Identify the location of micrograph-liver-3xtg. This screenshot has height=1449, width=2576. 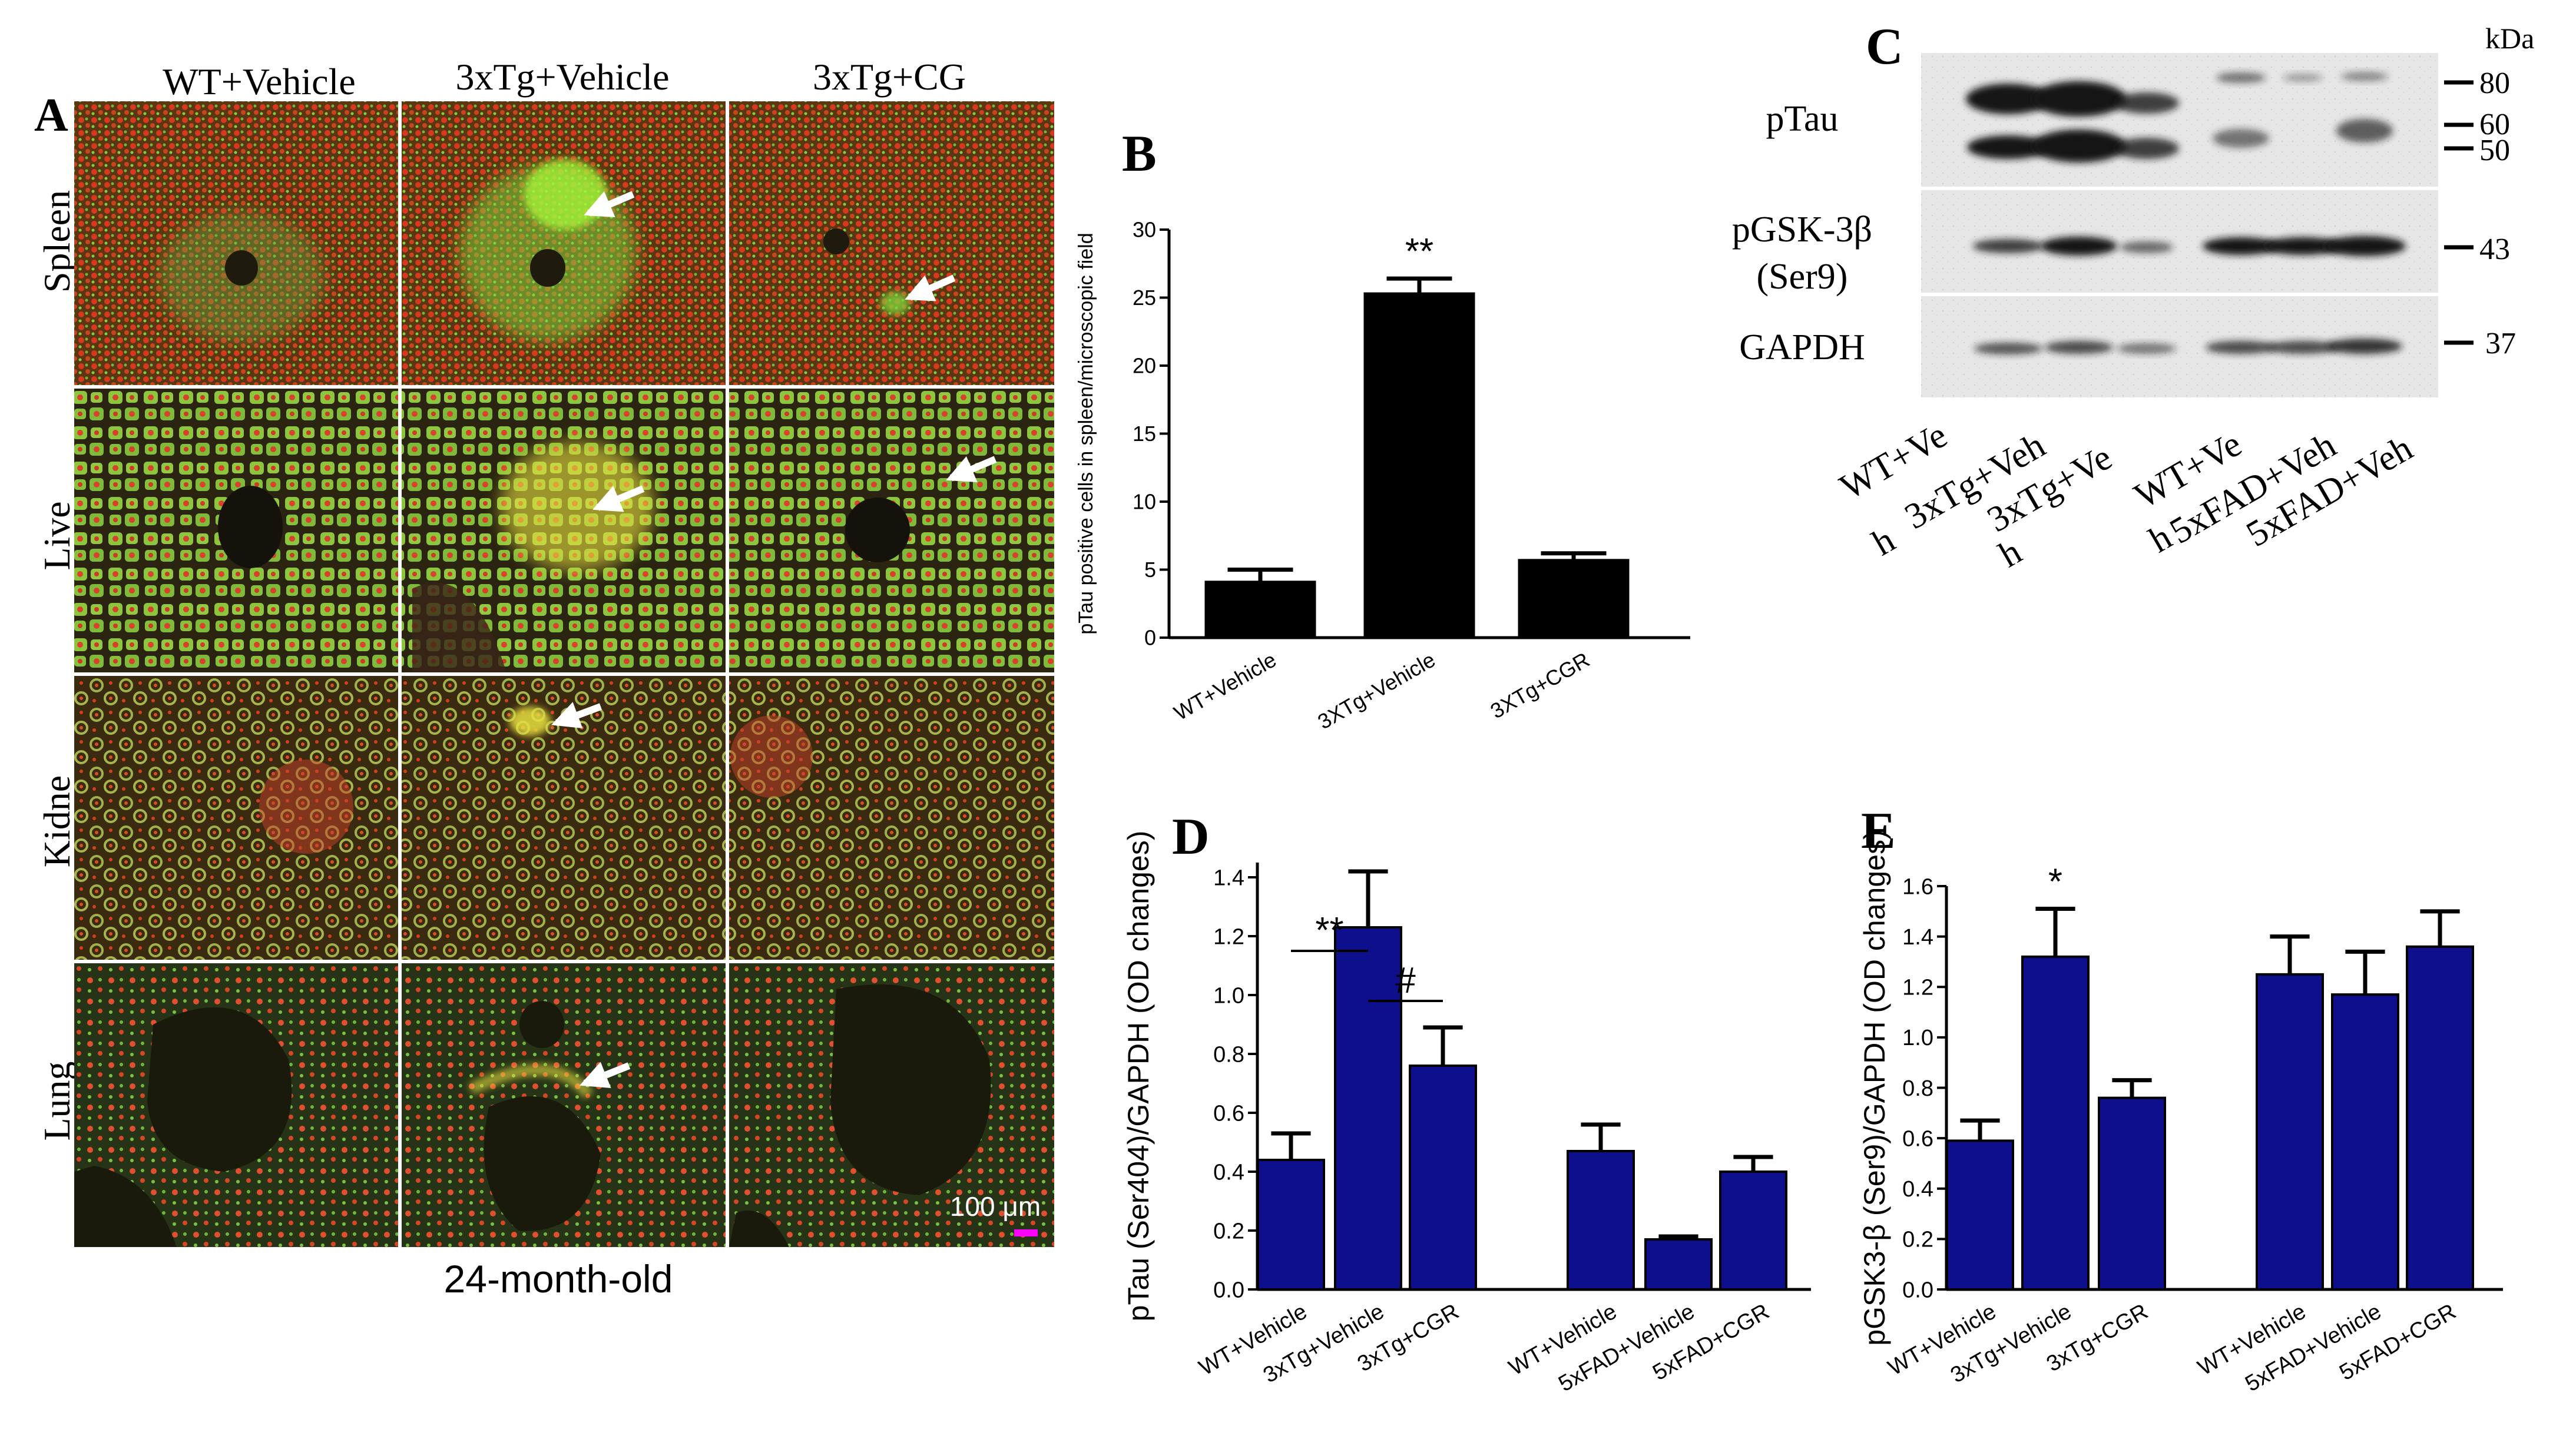
(564, 530).